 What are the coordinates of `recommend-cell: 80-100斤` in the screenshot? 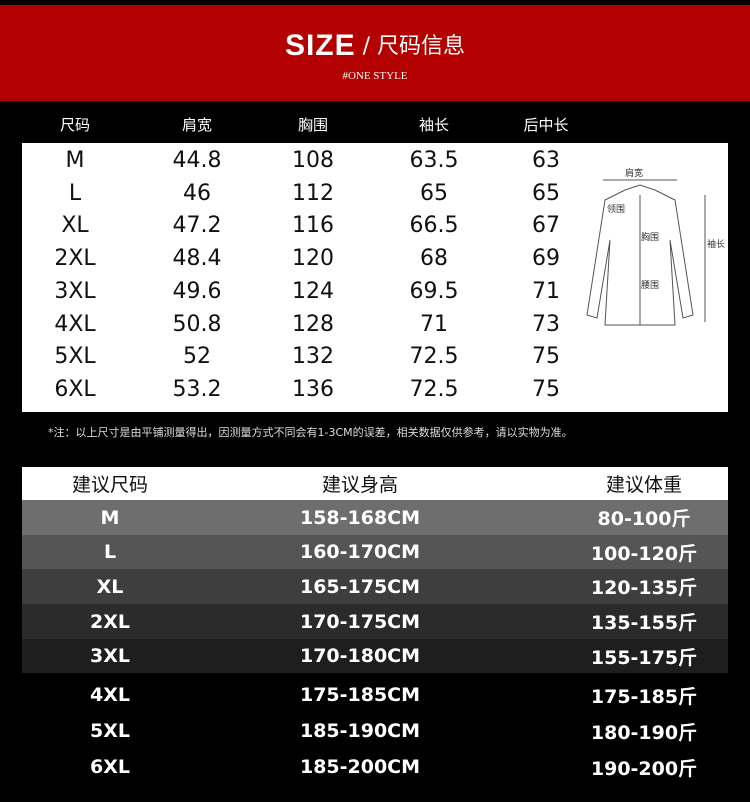 It's located at (644, 519).